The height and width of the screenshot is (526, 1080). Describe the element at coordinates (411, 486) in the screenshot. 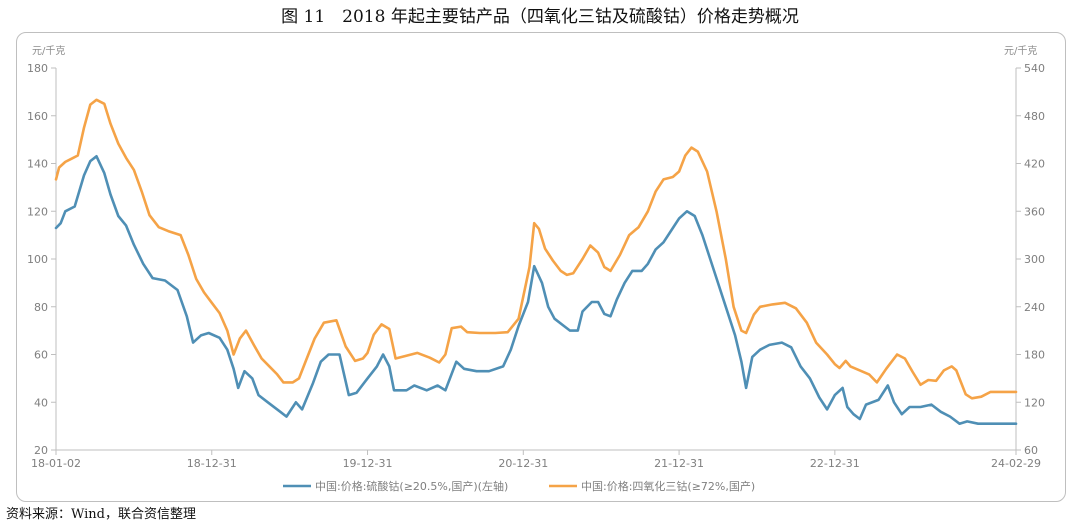

I see `legend-label-cobalt-sulfate: 中国:价格:硫酸钴(≥20.5%,国产)(左轴)` at that location.